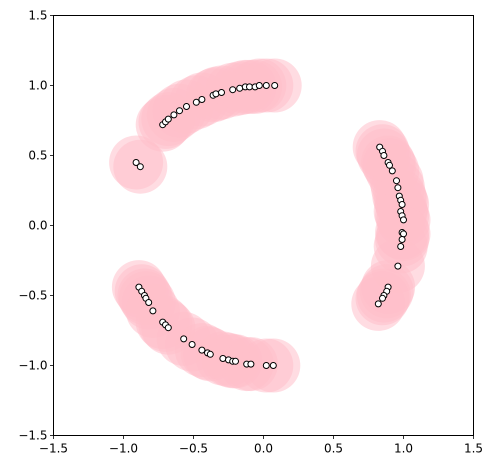 This screenshot has width=495, height=470. Describe the element at coordinates (37, 16) in the screenshot. I see `y-tick-label: 1.5` at that location.